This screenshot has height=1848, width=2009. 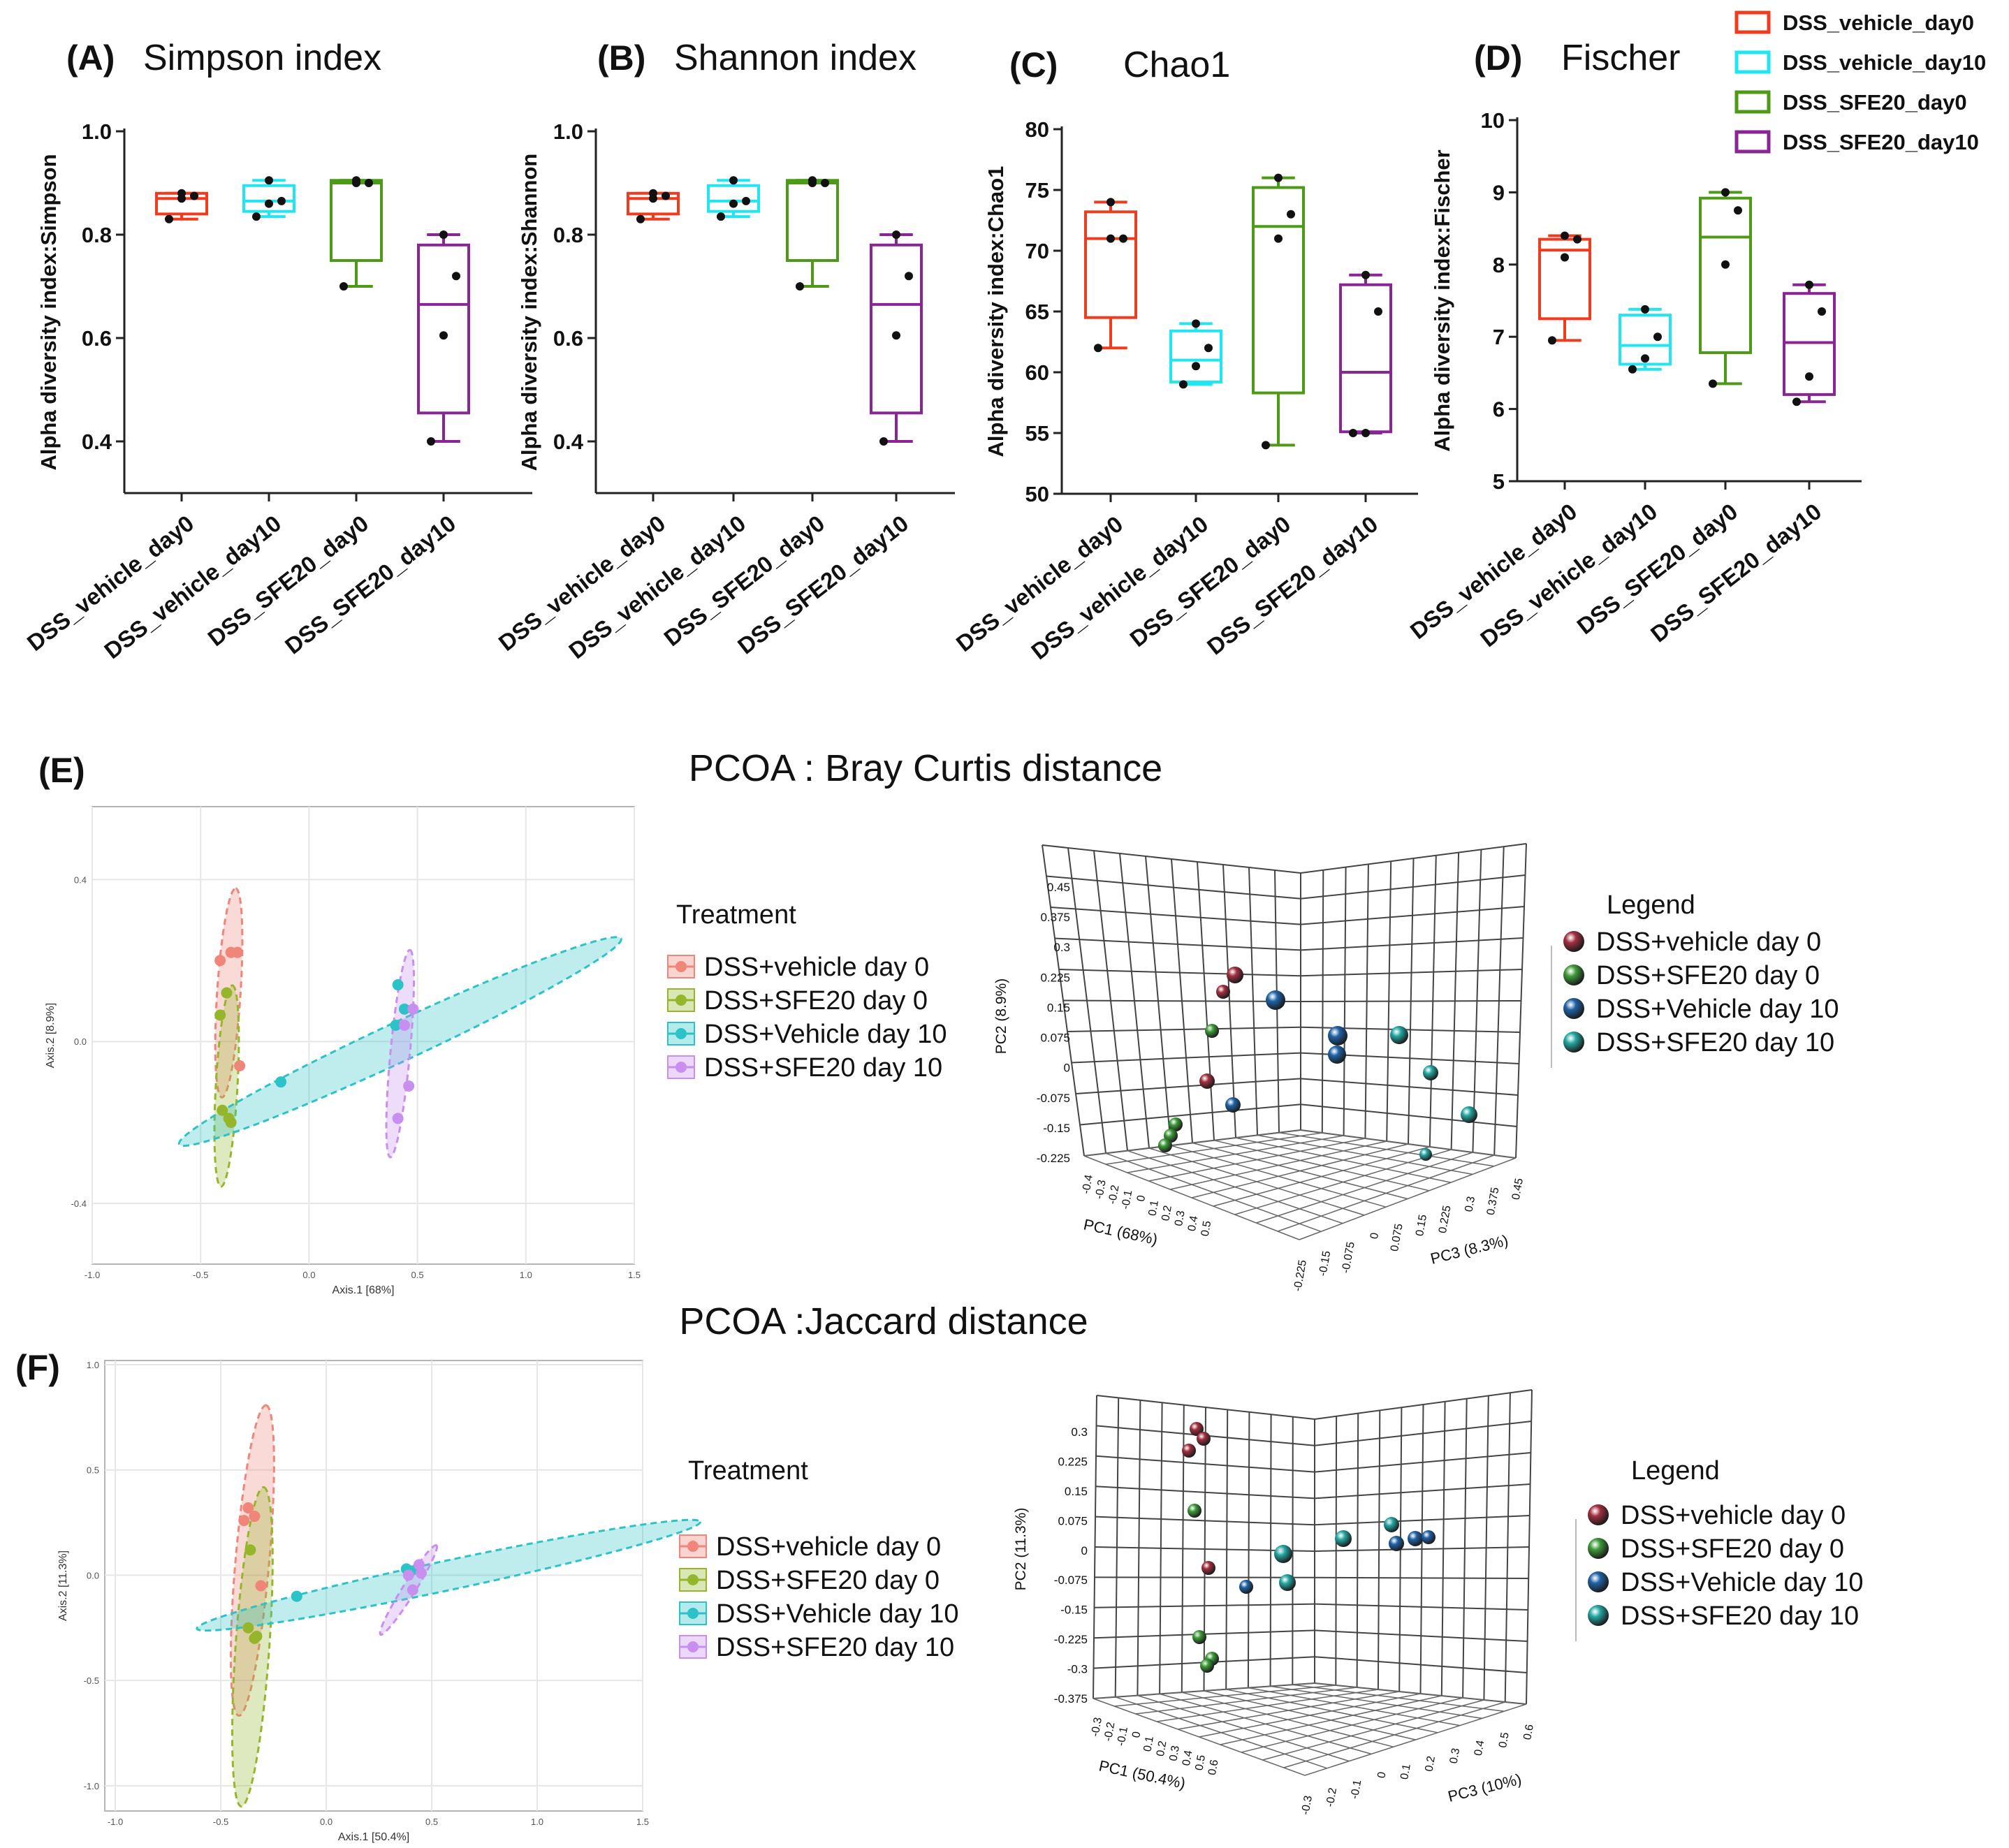 What do you see at coordinates (1442, 300) in the screenshot?
I see `y-axis-label: Alpha diversity index:Fischer` at bounding box center [1442, 300].